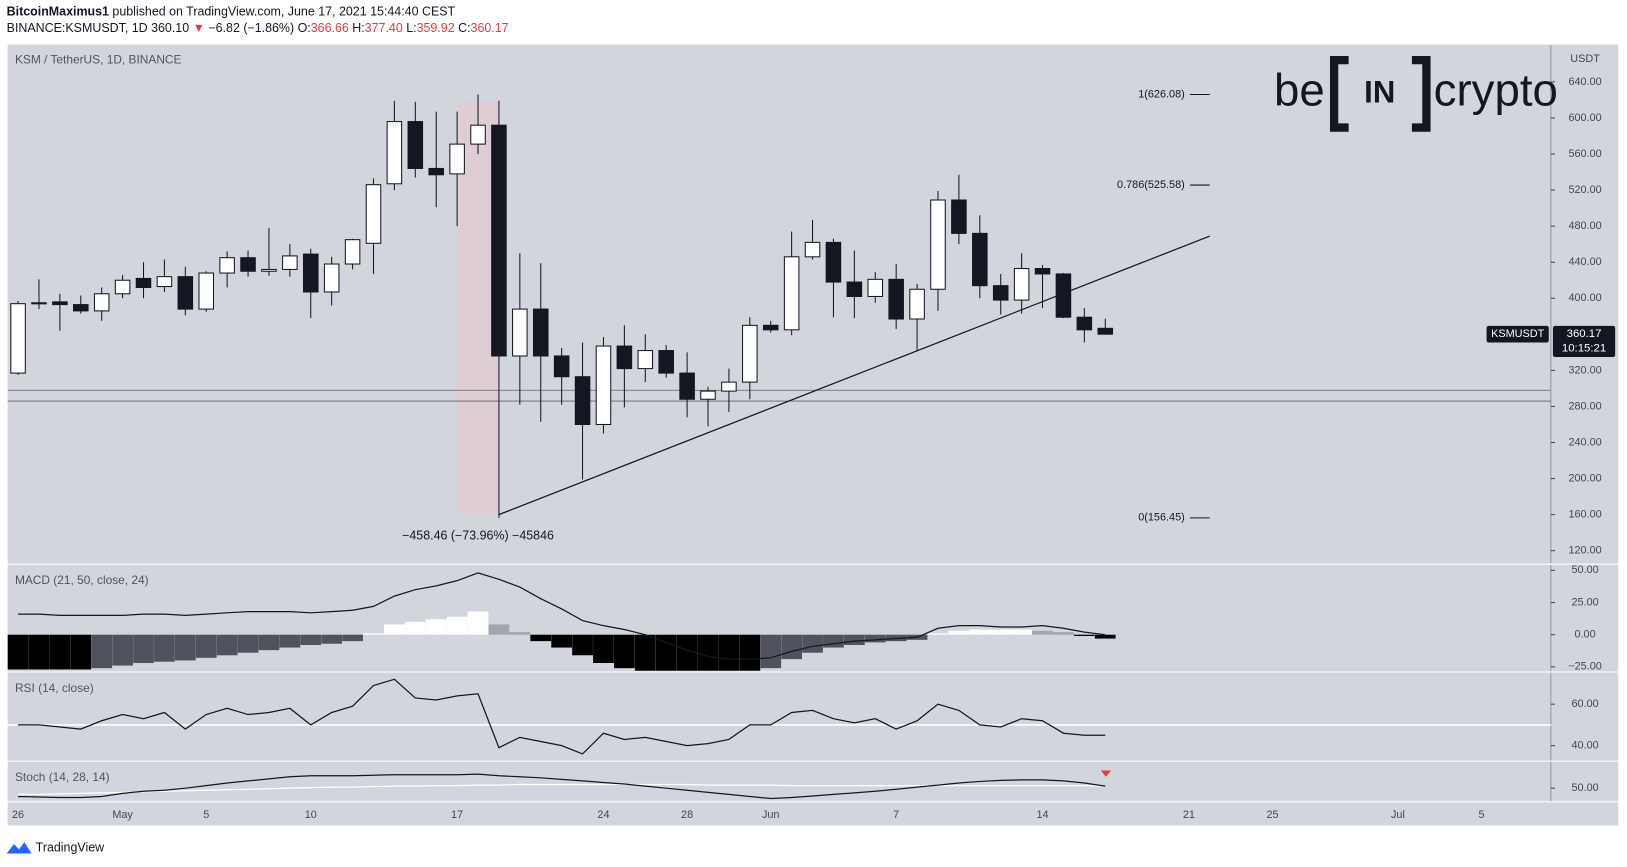  Describe the element at coordinates (1380, 94) in the screenshot. I see `logo-brackets` at that location.